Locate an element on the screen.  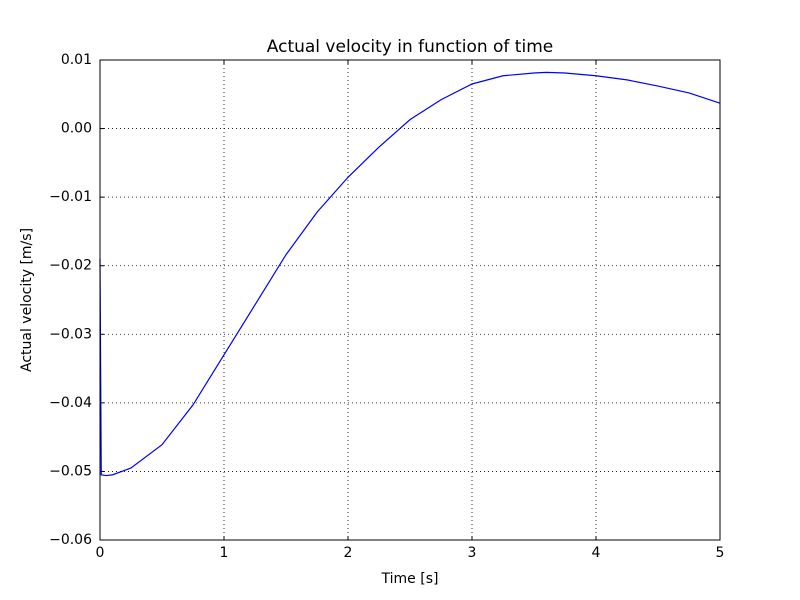
x-tick-label: 5 is located at coordinates (720, 553).